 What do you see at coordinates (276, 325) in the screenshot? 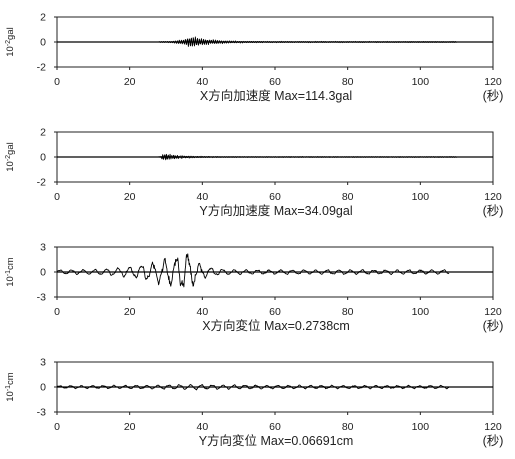
I see `x-axis-caption: X方向変位 Max=0.2738cm` at bounding box center [276, 325].